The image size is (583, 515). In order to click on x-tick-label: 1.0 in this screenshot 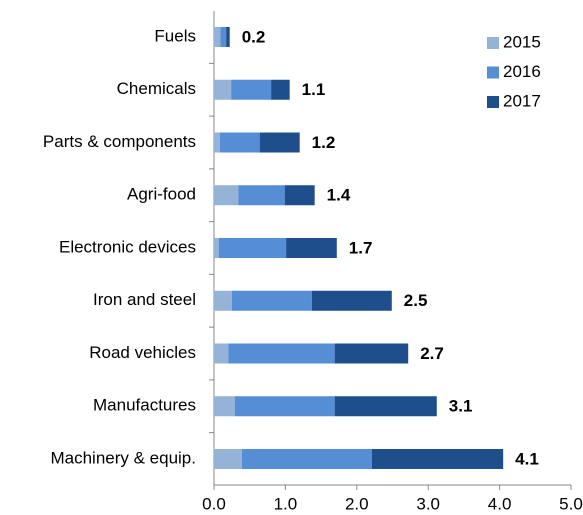, I will do `click(286, 503)`.